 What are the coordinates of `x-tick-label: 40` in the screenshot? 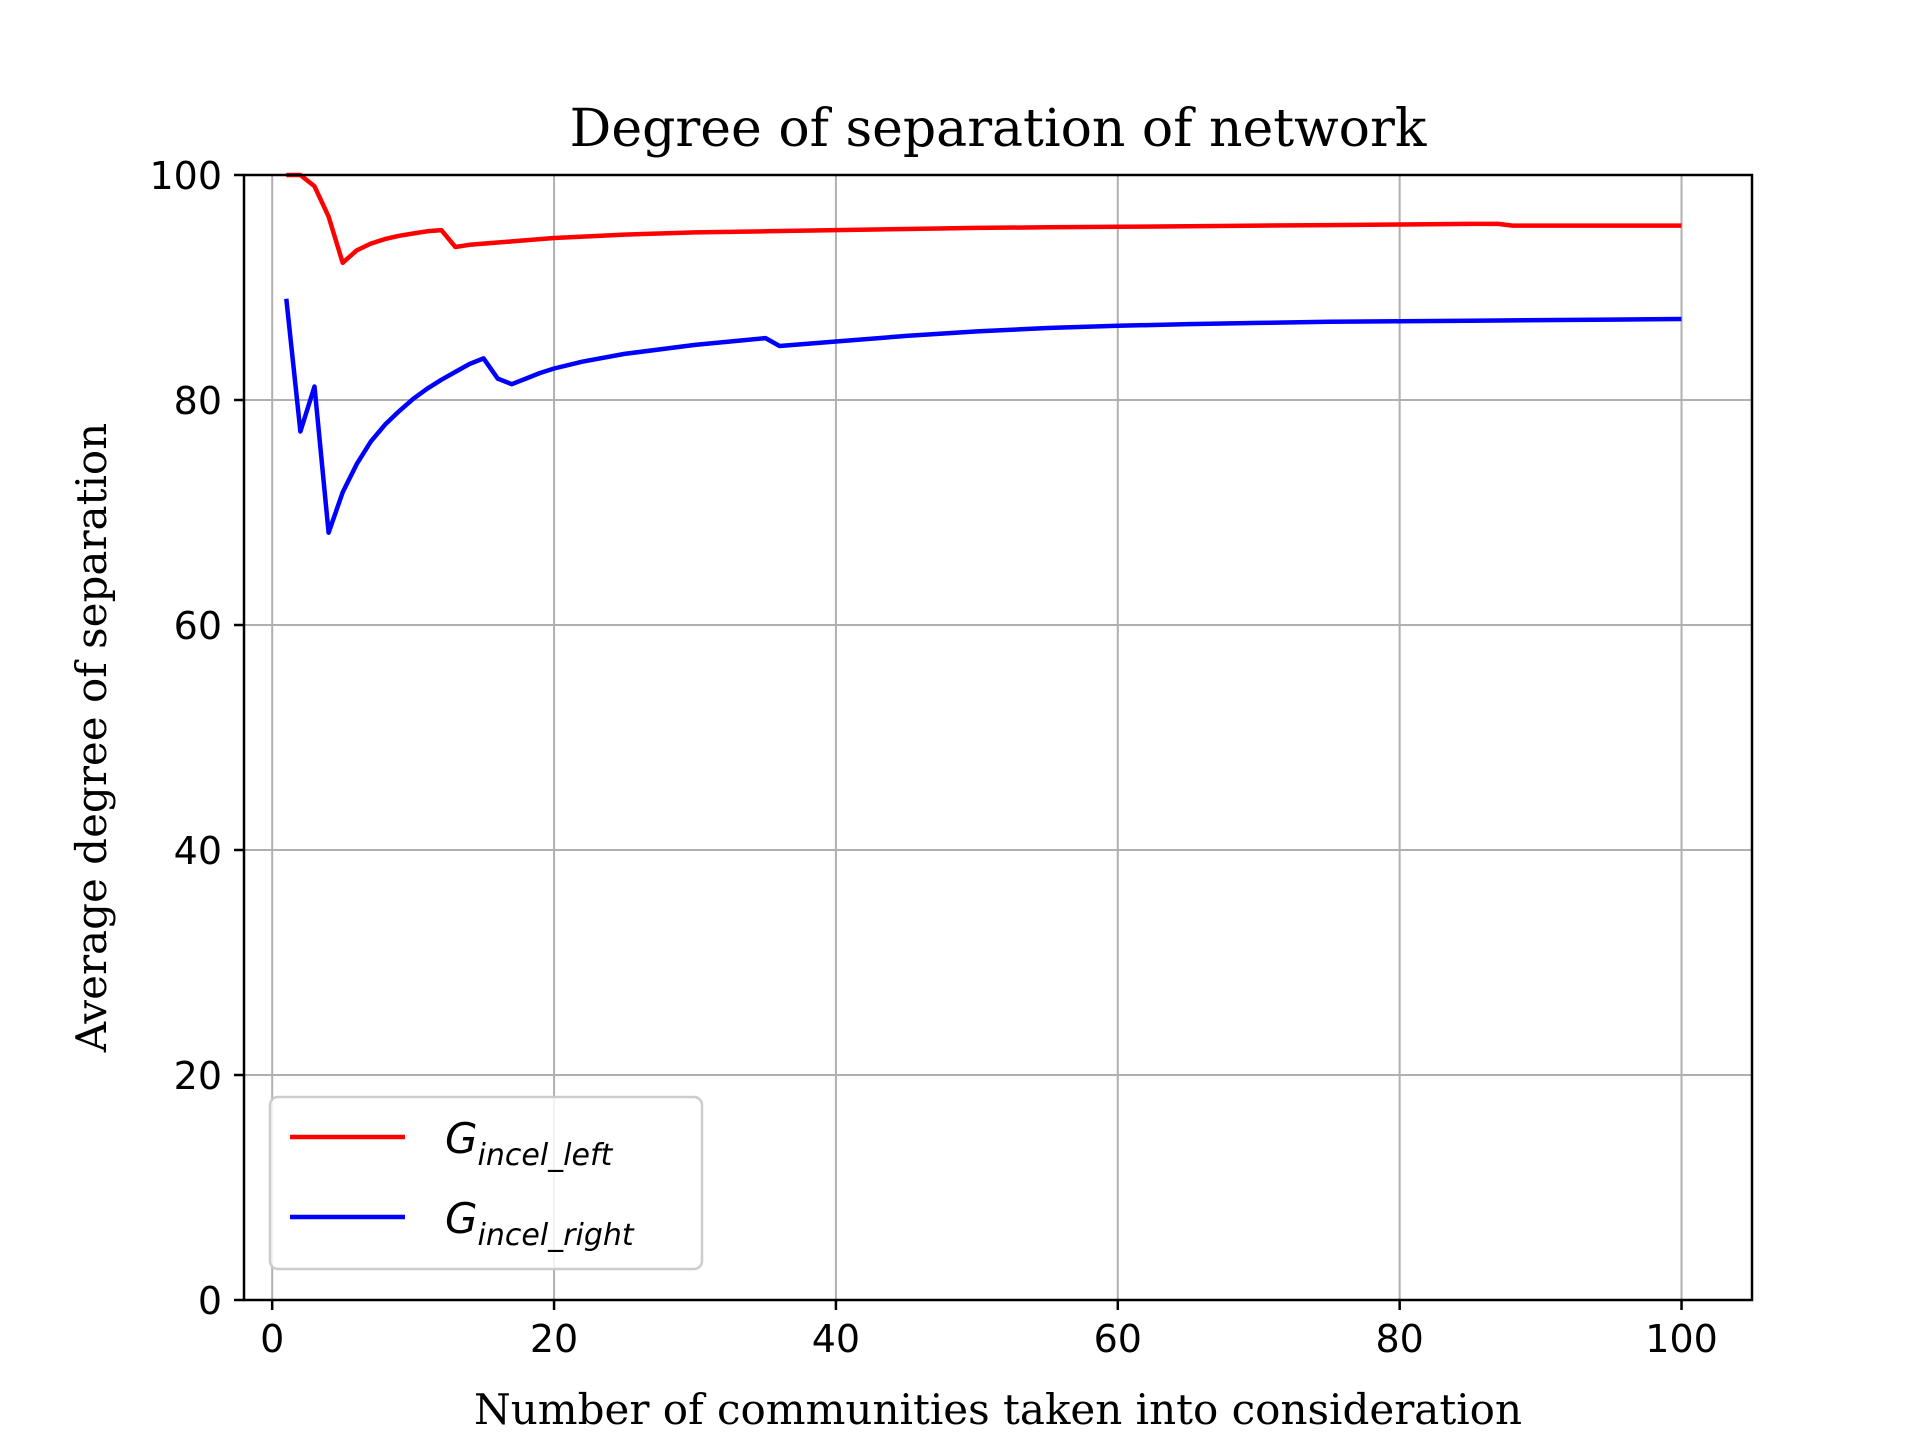 It's located at (836, 1339).